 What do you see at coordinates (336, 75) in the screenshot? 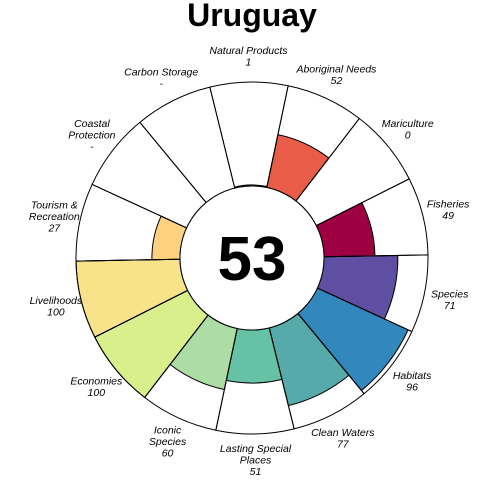
I see `goal-label-aboriginal-needs: Aboriginal Needs 52` at bounding box center [336, 75].